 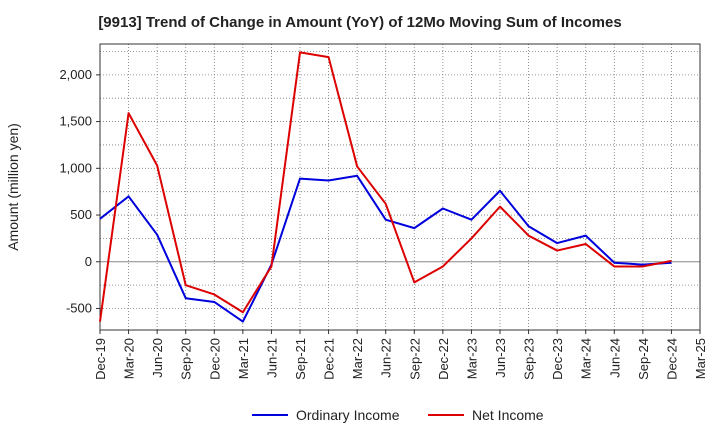 I want to click on legend-label-0: Ordinary Income, so click(x=348, y=415).